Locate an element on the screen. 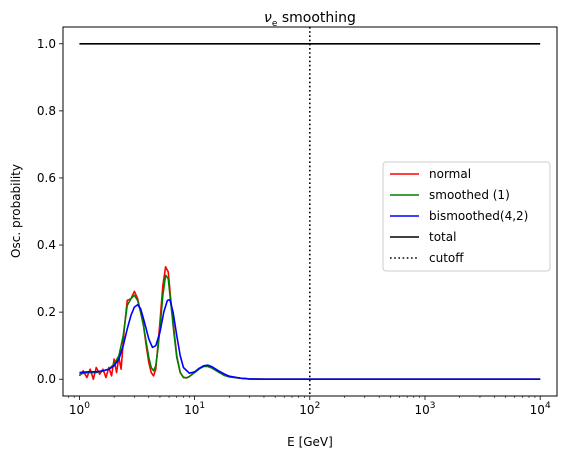 This screenshot has width=567, height=459. y-tick-label-2: 0.4 is located at coordinates (46, 245).